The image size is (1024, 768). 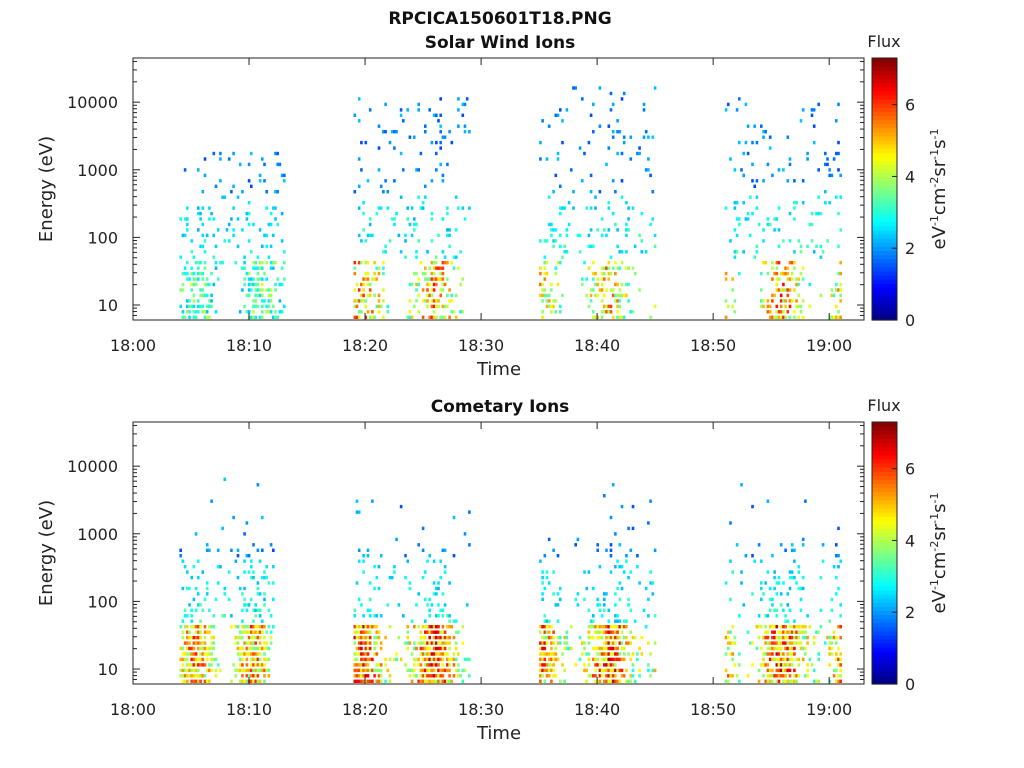 What do you see at coordinates (481, 709) in the screenshot?
I see `x-tick-label: 18:30` at bounding box center [481, 709].